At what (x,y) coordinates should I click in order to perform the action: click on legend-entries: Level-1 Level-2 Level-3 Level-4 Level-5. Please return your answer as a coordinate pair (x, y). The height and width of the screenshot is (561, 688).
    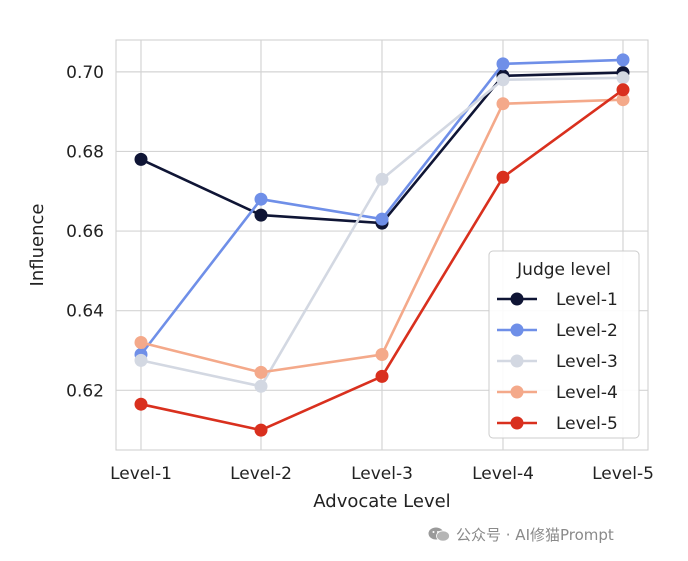
    Looking at the image, I should click on (557, 362).